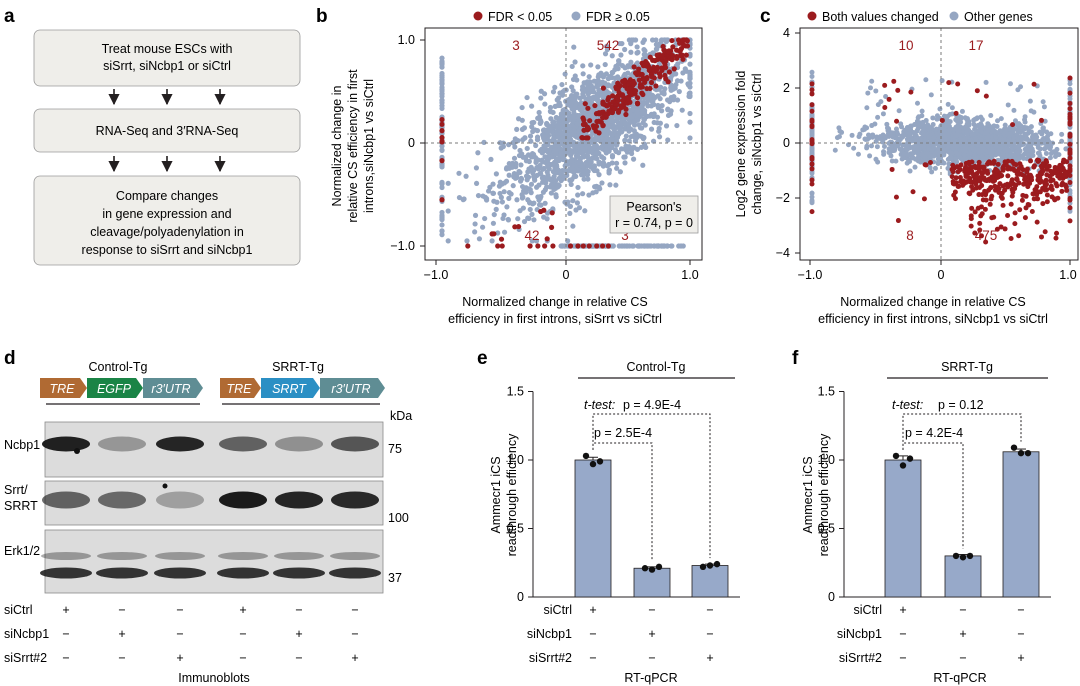 The image size is (1080, 686). What do you see at coordinates (786, 88) in the screenshot?
I see `c-ytick-2: 2` at bounding box center [786, 88].